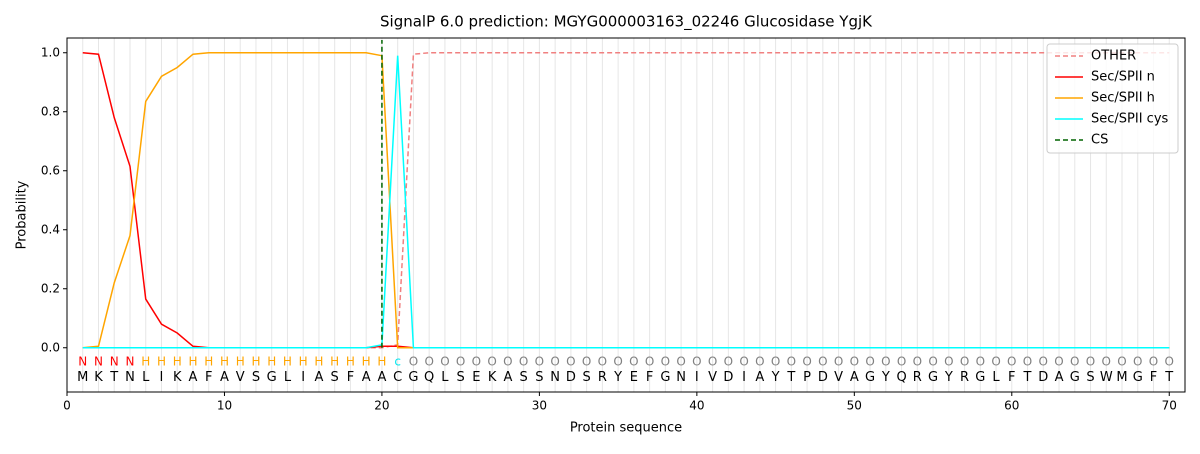 This screenshot has width=1200, height=454. I want to click on x-tick-label: 10, so click(224, 406).